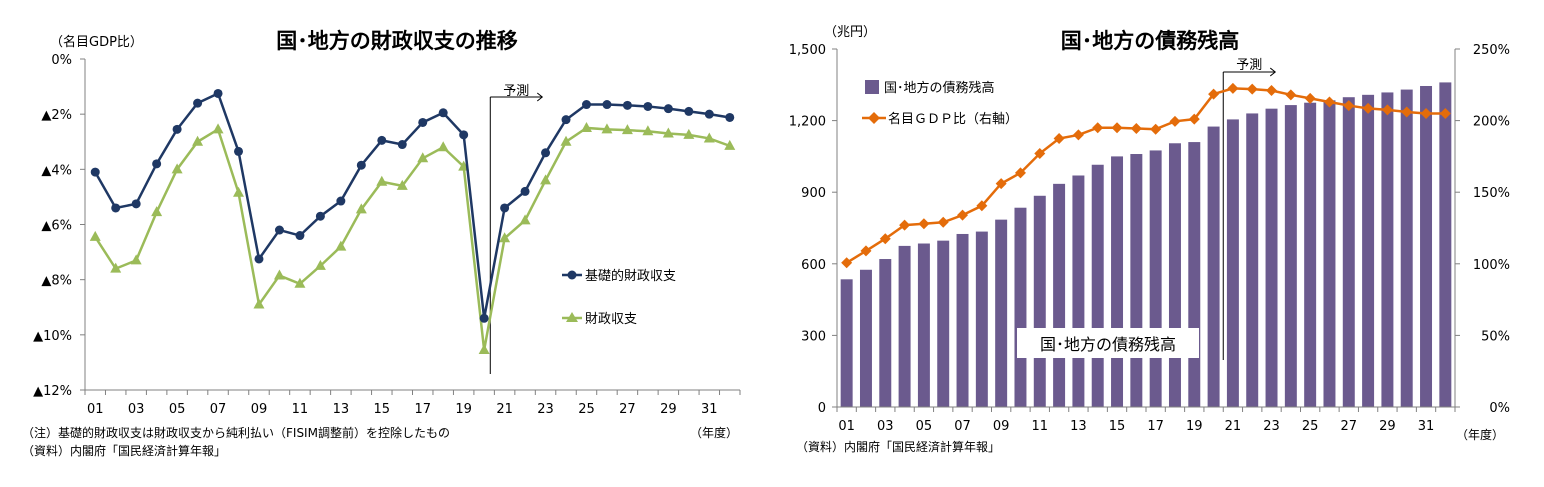  Describe the element at coordinates (1194, 426) in the screenshot. I see `chart2-x-tick-label: 19` at that location.